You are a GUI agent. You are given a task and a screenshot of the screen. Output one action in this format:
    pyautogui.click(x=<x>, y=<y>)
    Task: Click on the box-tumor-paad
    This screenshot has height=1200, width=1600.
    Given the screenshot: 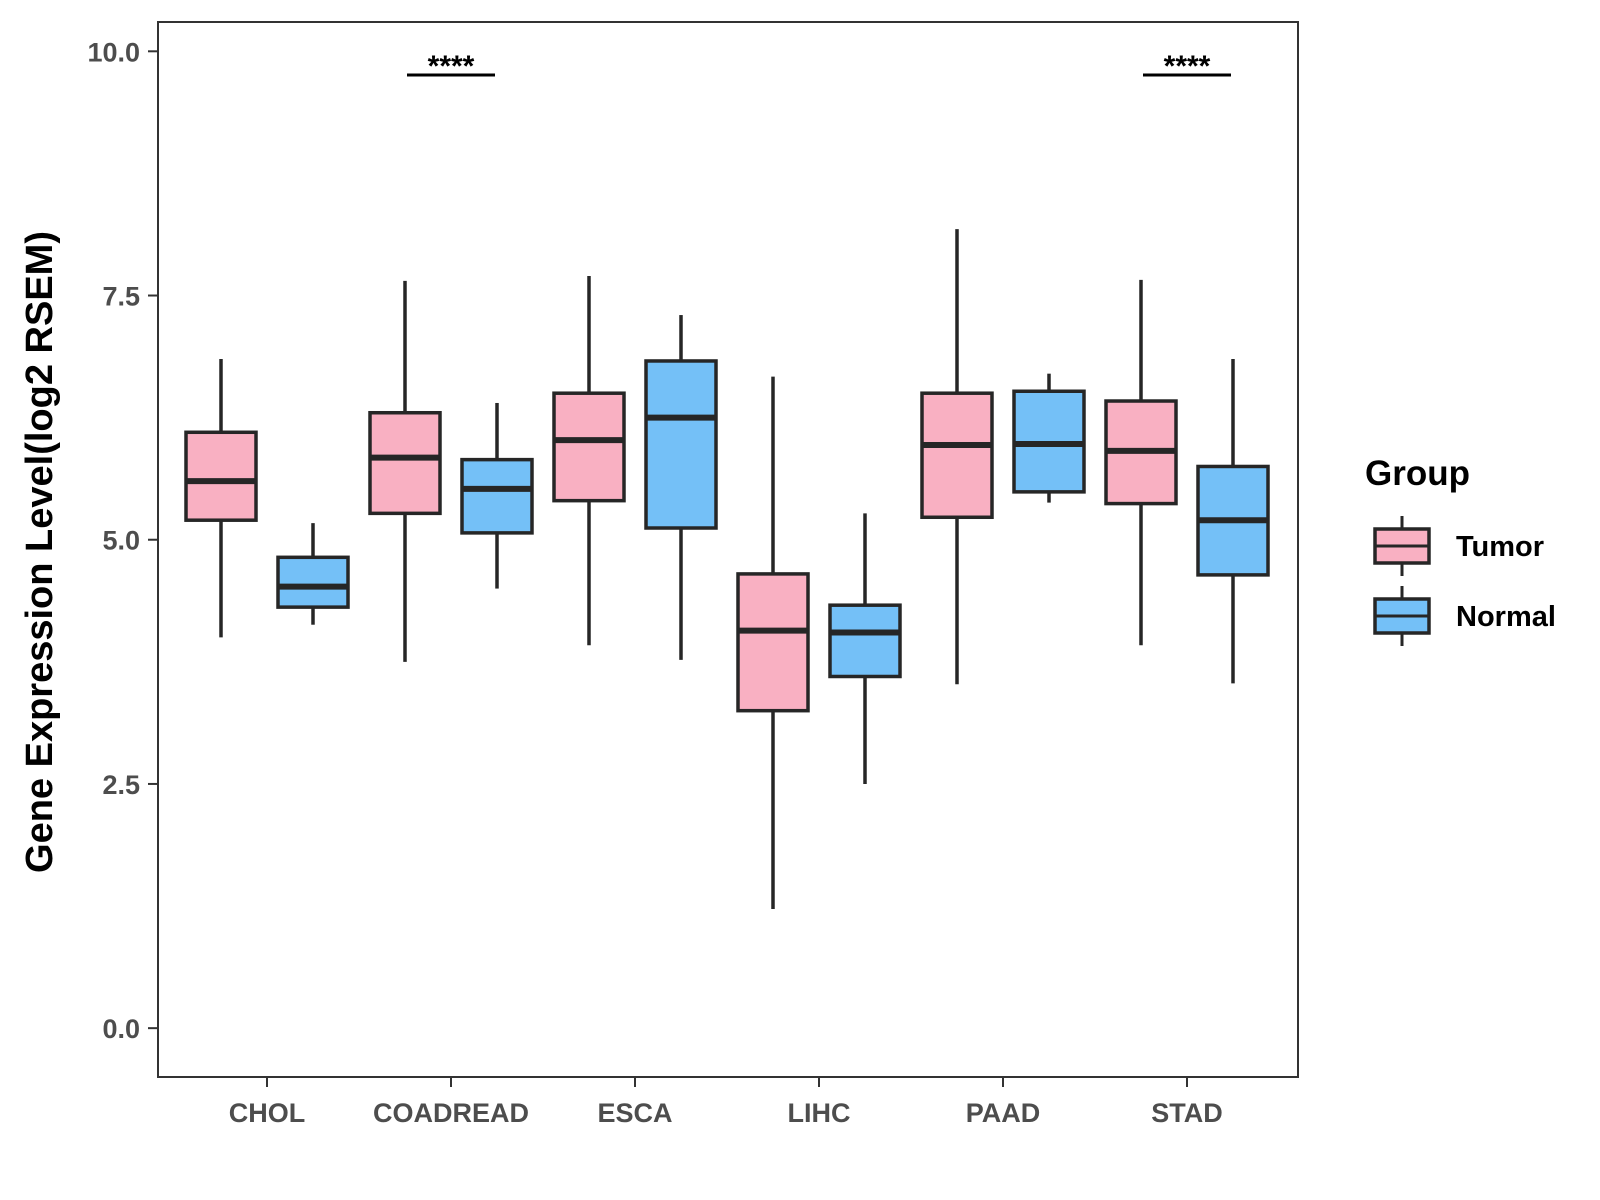 What is the action you would take?
    pyautogui.click(x=957, y=457)
    